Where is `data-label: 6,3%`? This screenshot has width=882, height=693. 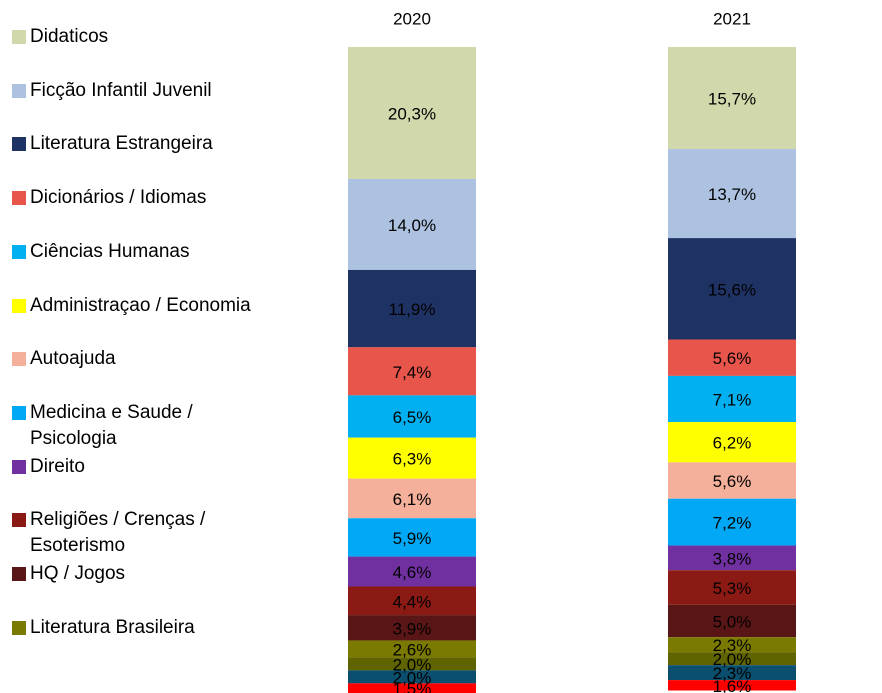
data-label: 6,3% is located at coordinates (412, 459).